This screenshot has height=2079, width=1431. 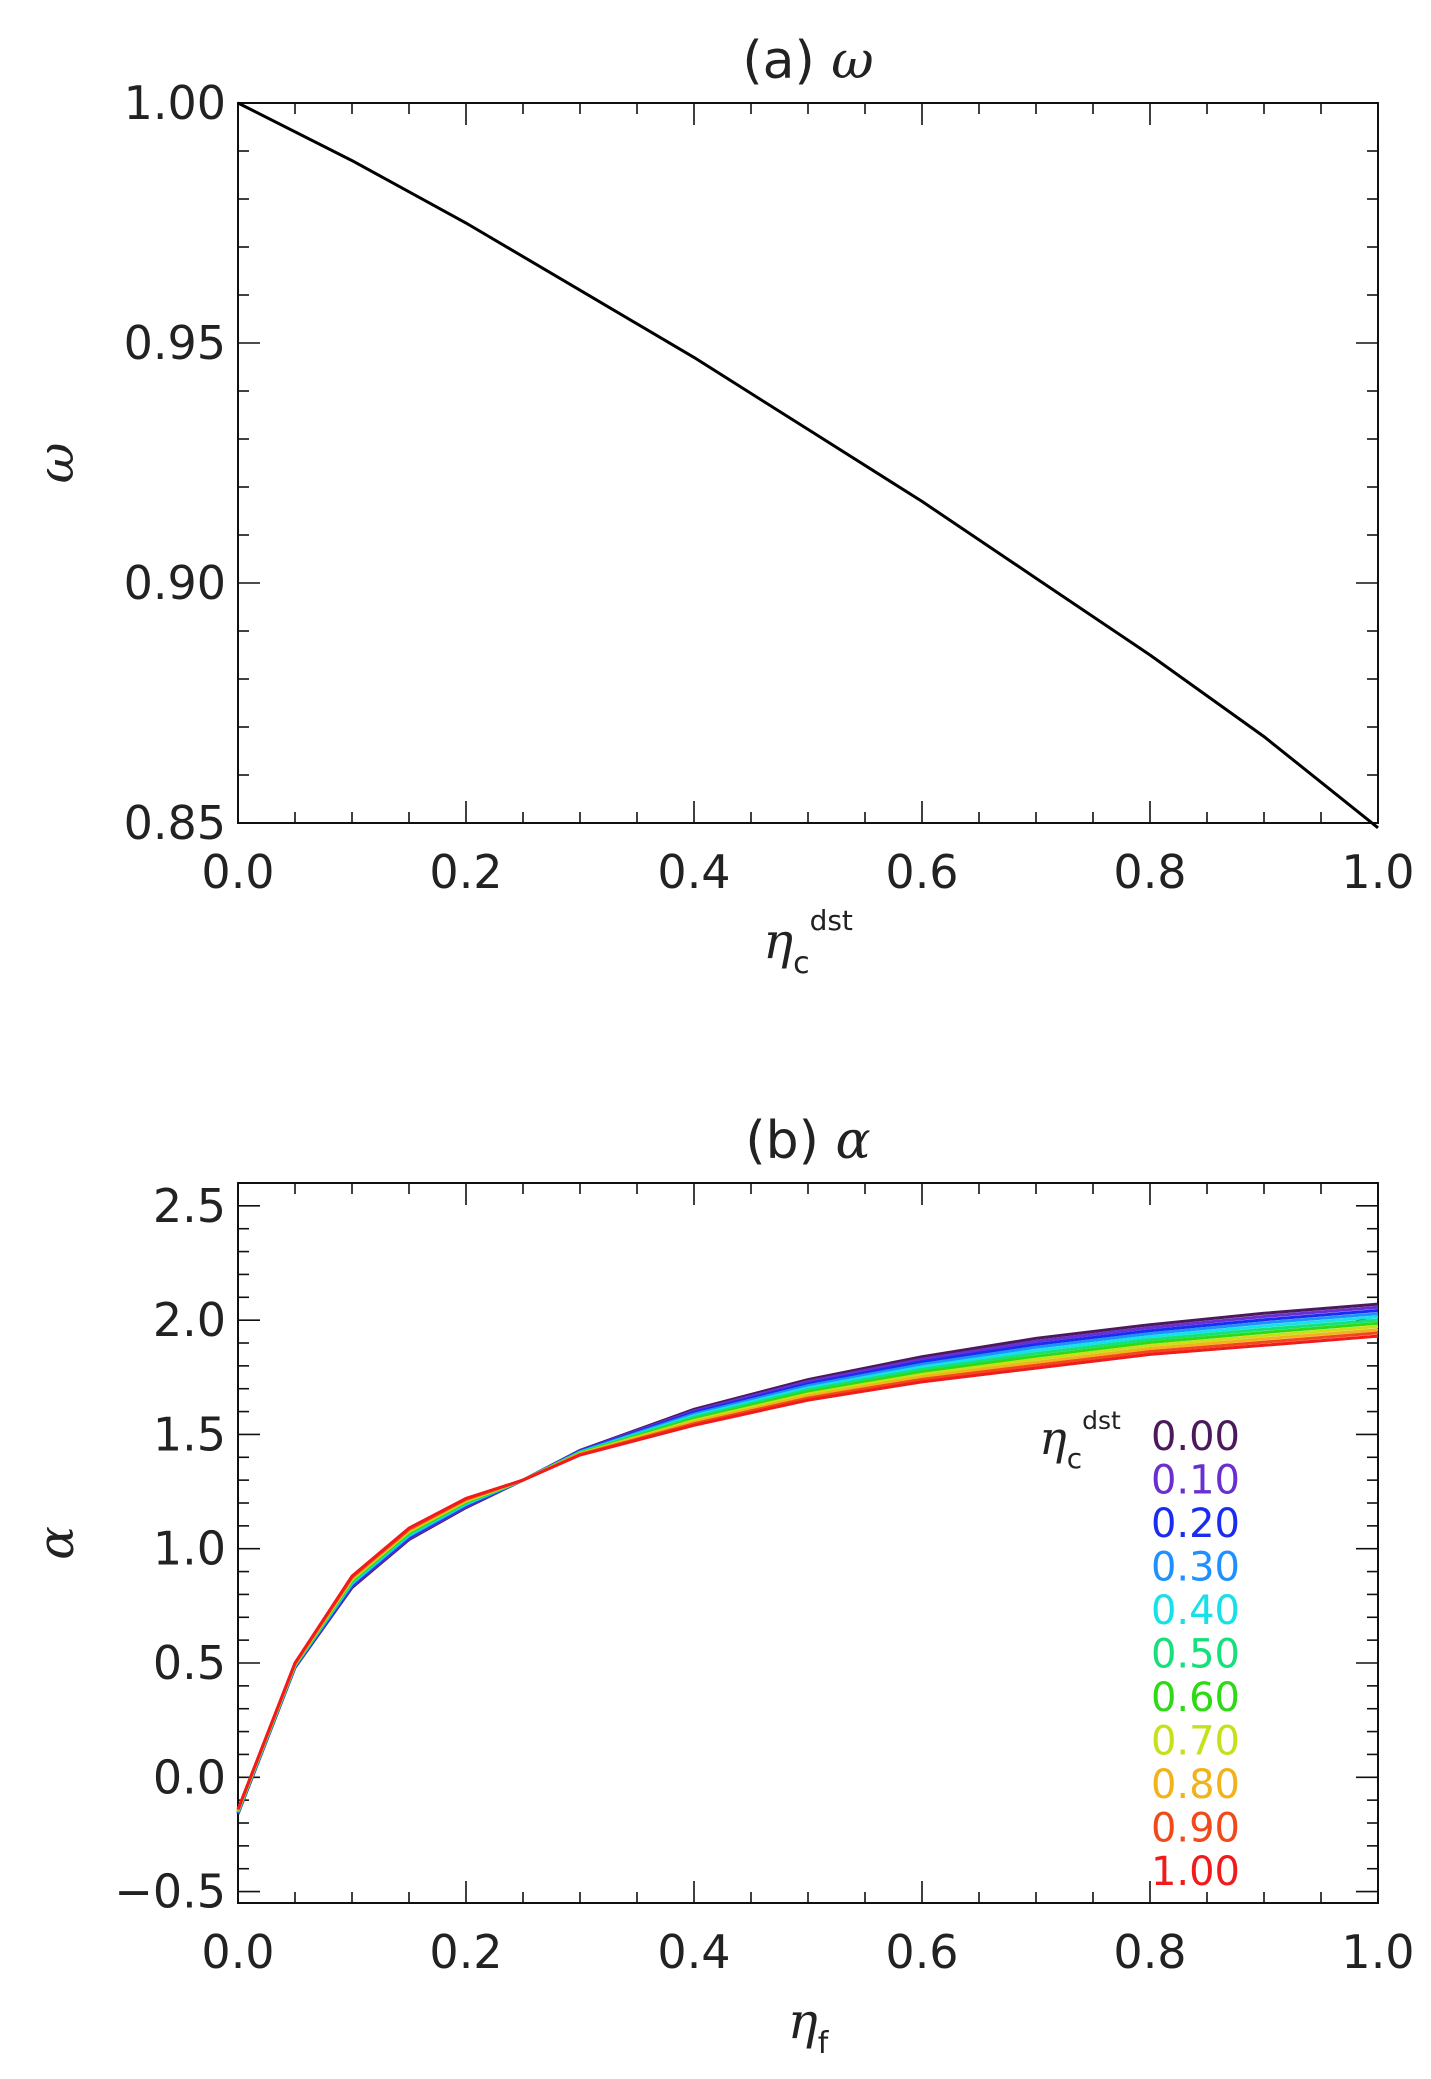 What do you see at coordinates (175, 103) in the screenshot?
I see `y-tick-label: 1.00` at bounding box center [175, 103].